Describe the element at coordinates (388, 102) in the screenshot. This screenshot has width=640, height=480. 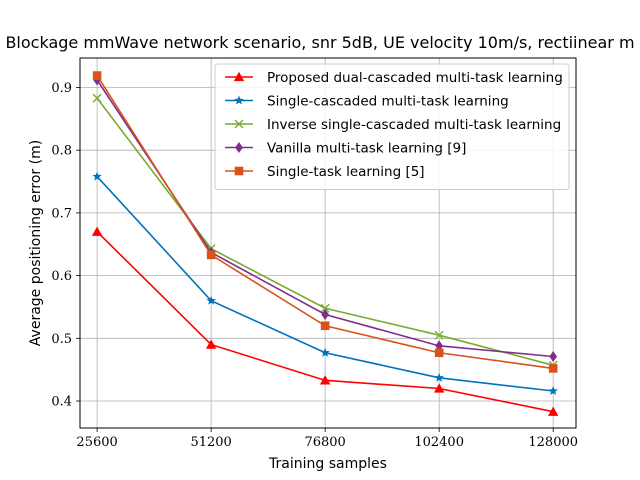
I see `legend-label: Single-cascaded multi-task learning` at that location.